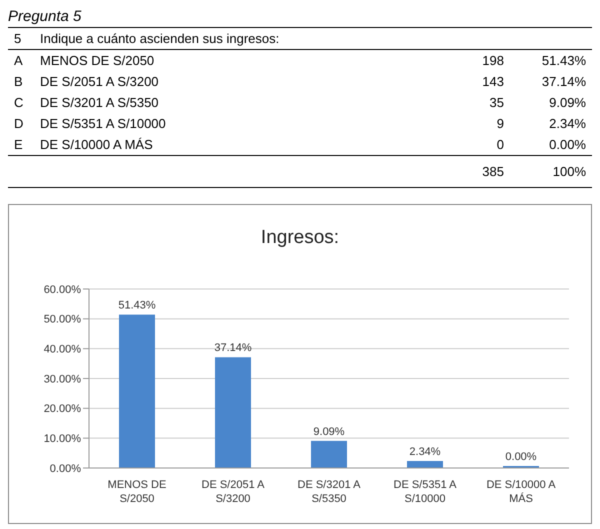 The width and height of the screenshot is (600, 529). What do you see at coordinates (300, 238) in the screenshot?
I see `chart-title: Ingresos:` at bounding box center [300, 238].